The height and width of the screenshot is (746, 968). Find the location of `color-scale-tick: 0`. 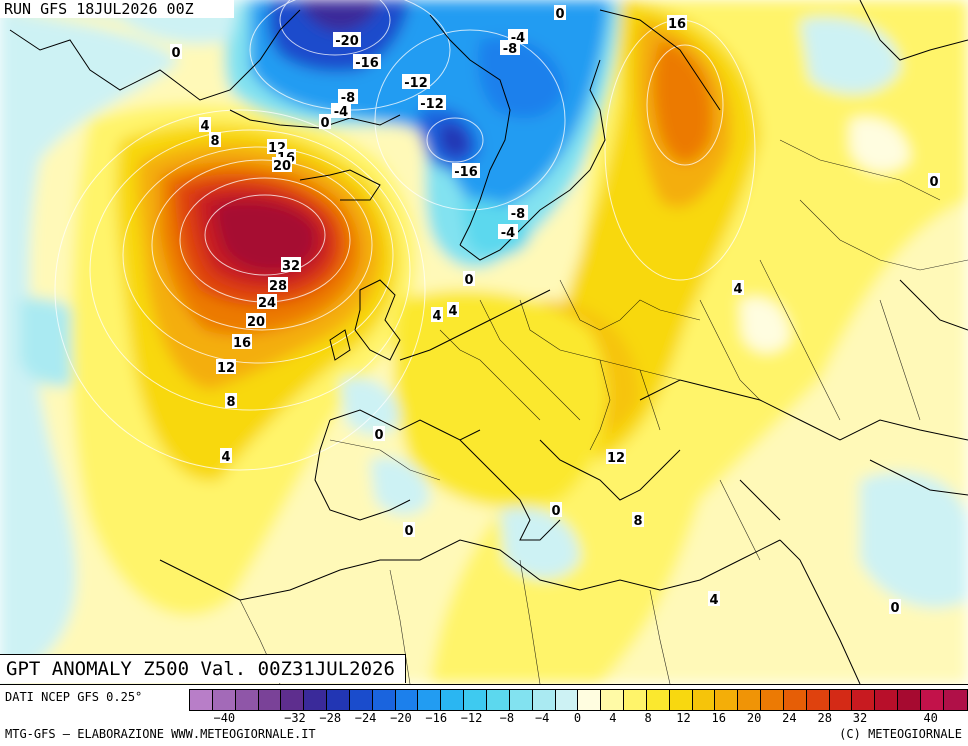

color-scale-tick: 0 is located at coordinates (577, 718).